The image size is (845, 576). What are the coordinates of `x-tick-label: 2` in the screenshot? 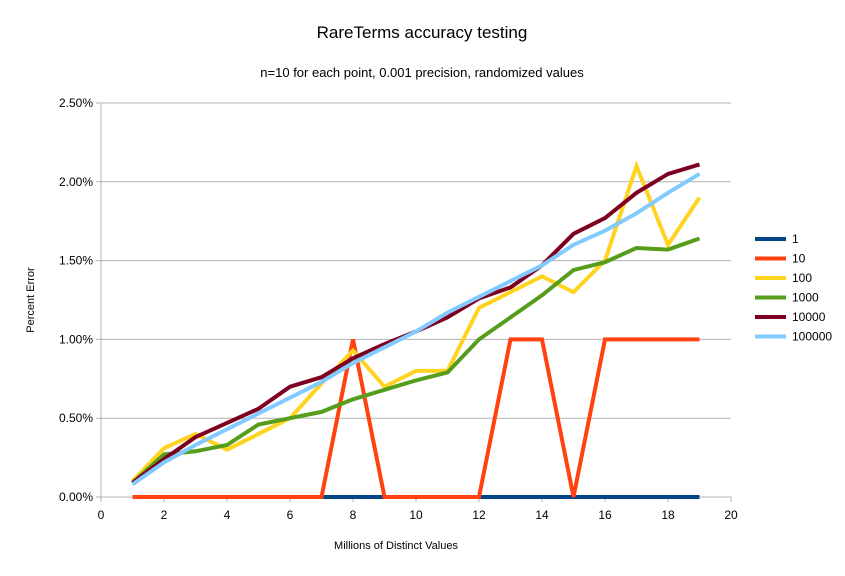 It's located at (164, 515).